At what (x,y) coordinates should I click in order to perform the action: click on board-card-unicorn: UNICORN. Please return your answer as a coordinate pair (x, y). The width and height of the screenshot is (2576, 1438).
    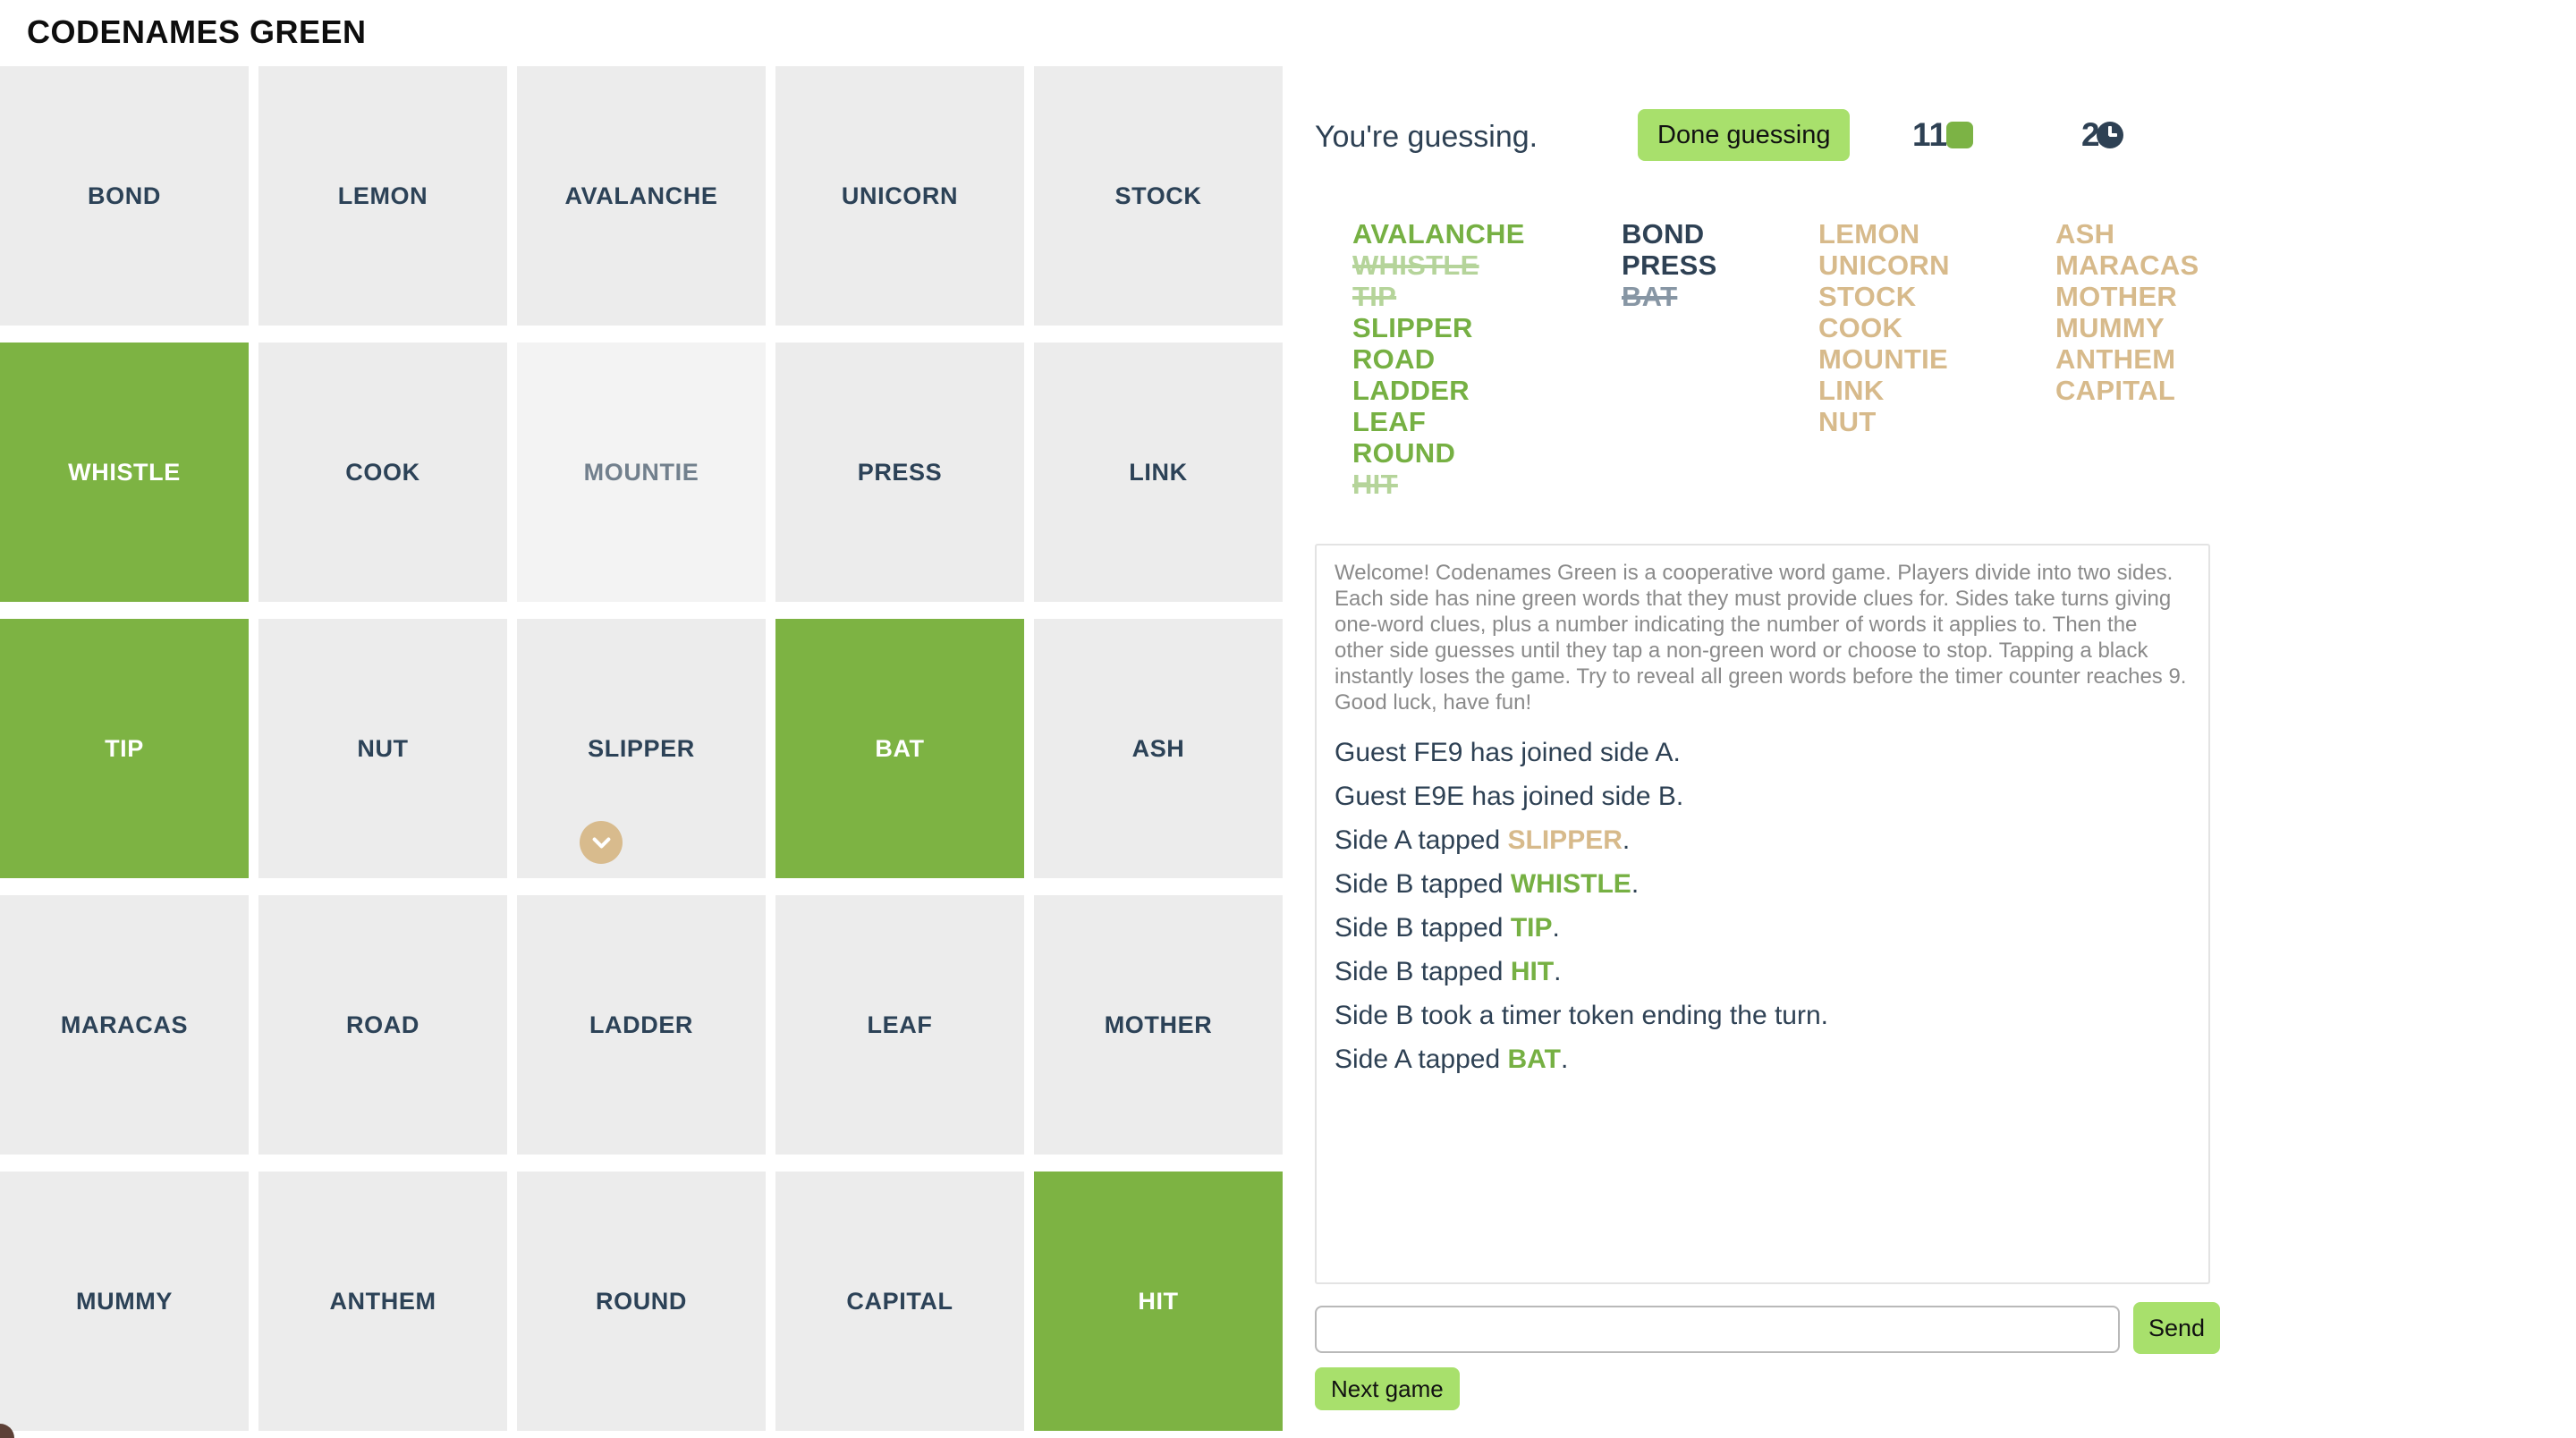
    Looking at the image, I should click on (899, 196).